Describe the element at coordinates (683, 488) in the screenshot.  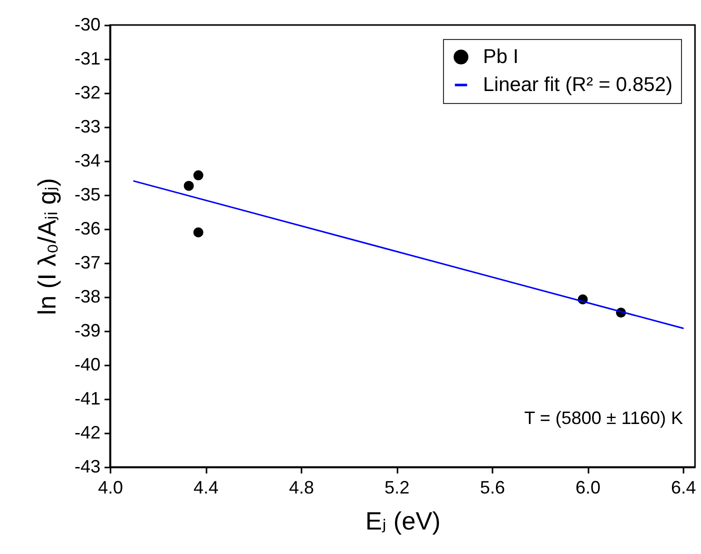
I see `x-tick-label: 6.4` at that location.